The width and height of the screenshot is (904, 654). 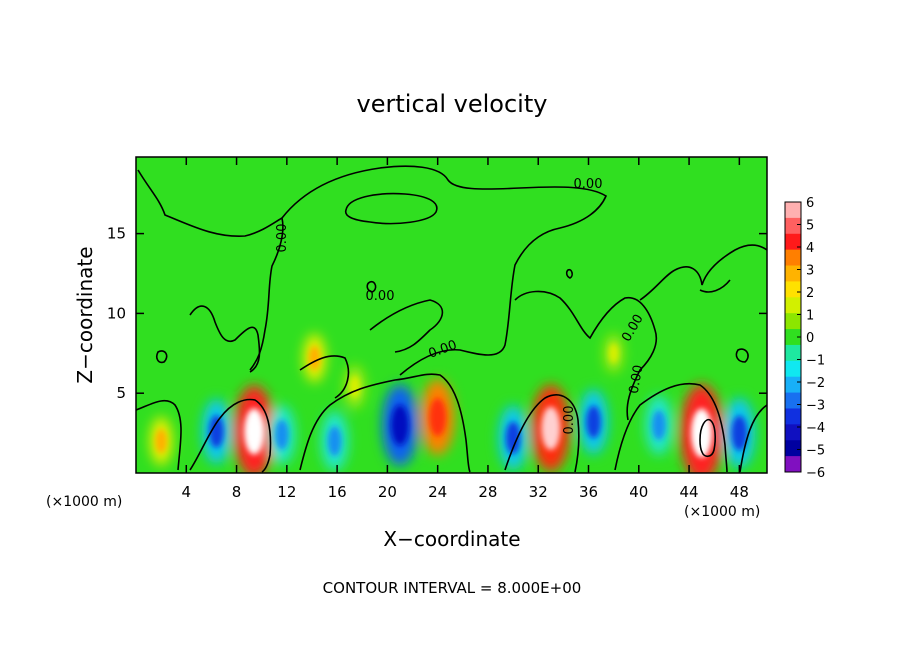 What do you see at coordinates (810, 316) in the screenshot?
I see `colorbar-label: 1` at bounding box center [810, 316].